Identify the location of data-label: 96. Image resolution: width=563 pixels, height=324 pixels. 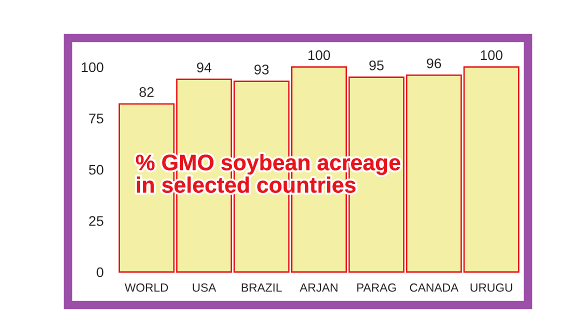
(434, 63).